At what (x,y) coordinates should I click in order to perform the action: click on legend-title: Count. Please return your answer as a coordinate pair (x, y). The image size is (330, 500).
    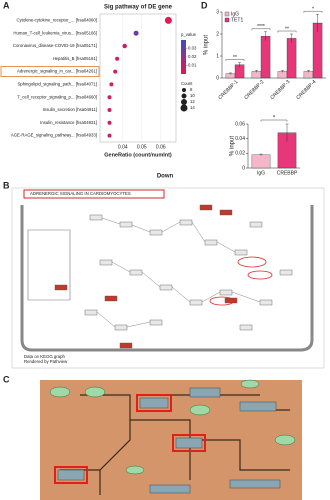
    Looking at the image, I should click on (187, 83).